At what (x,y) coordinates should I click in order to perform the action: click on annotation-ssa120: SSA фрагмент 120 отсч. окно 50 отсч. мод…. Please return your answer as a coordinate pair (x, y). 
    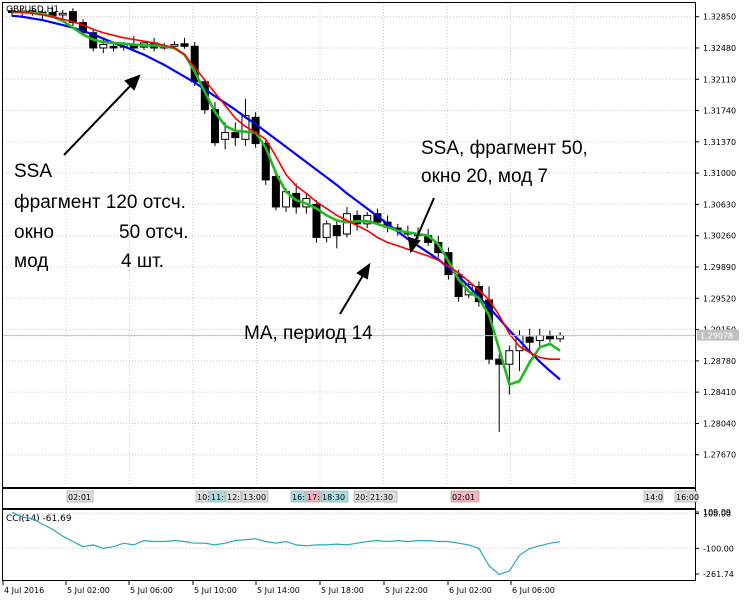
    Looking at the image, I should click on (101, 216).